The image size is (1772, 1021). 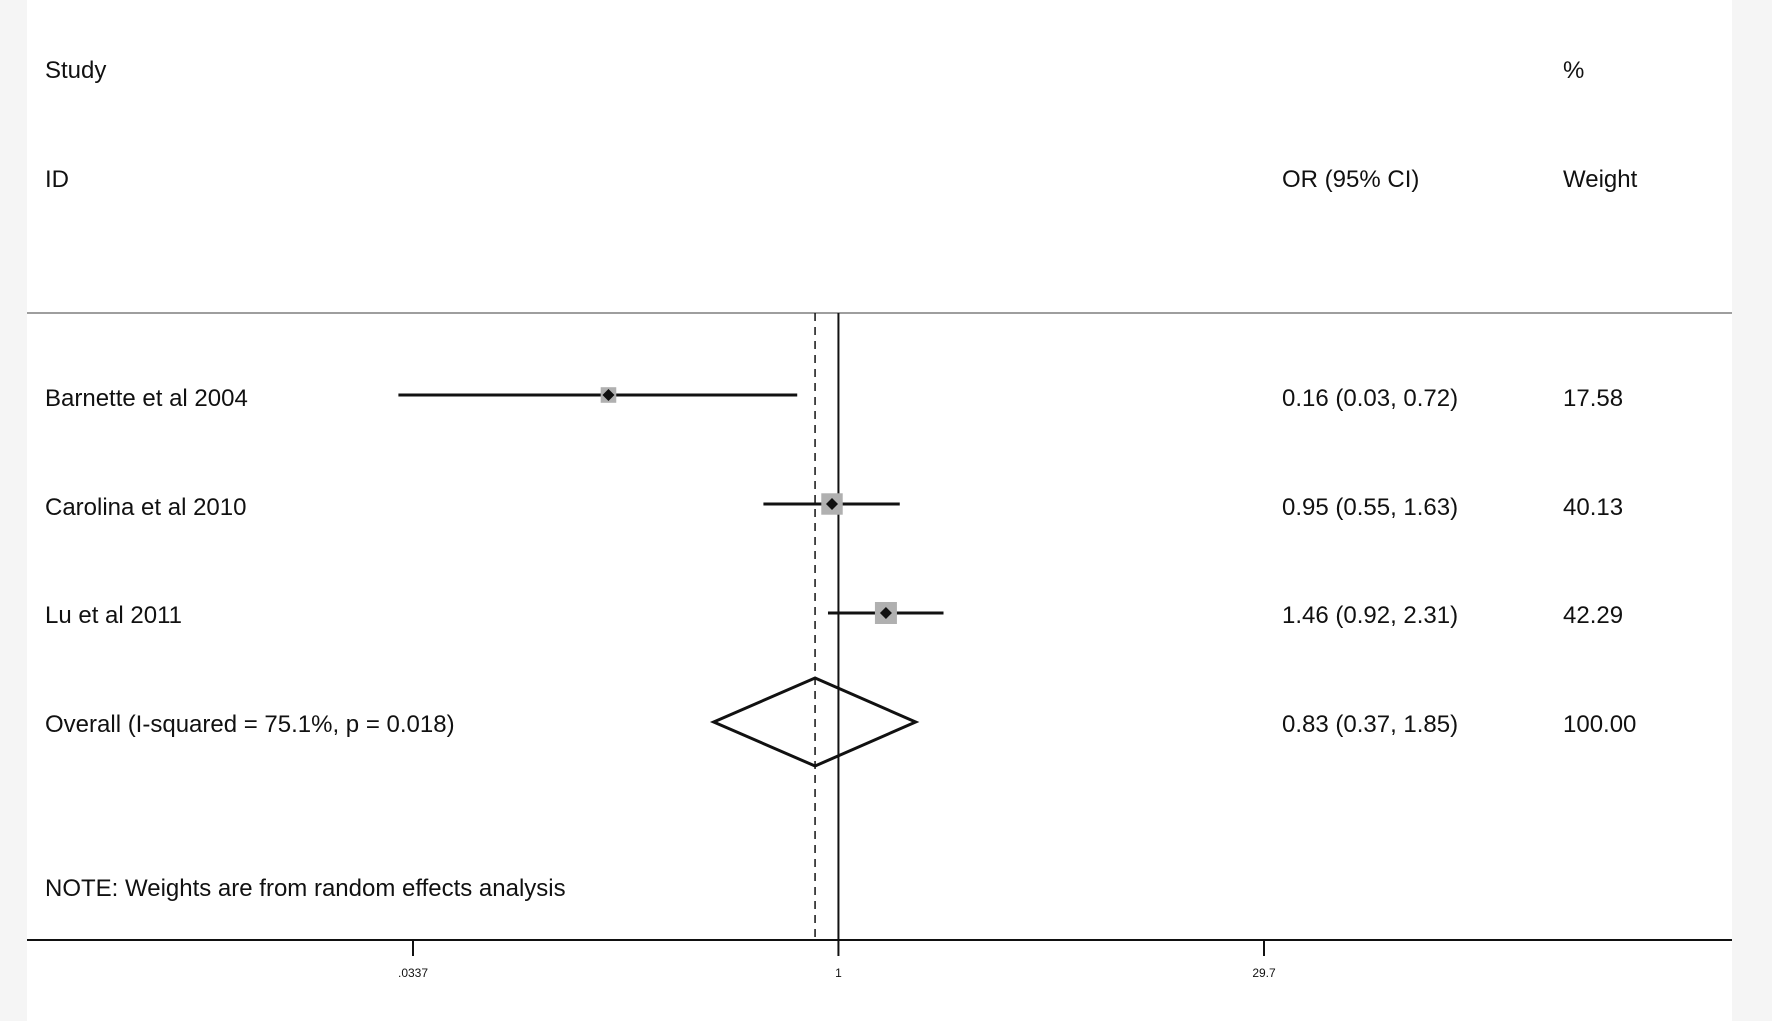 What do you see at coordinates (146, 398) in the screenshot?
I see `study-label-1: Barnette et al 2004` at bounding box center [146, 398].